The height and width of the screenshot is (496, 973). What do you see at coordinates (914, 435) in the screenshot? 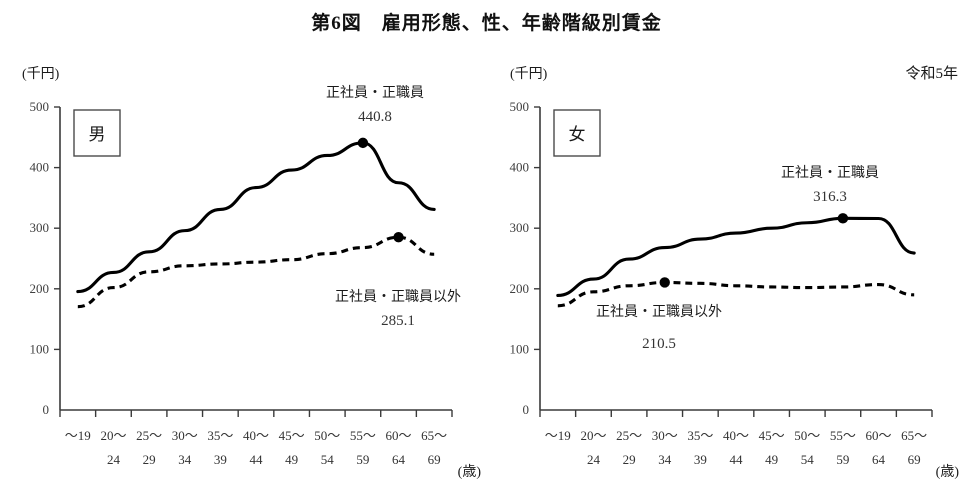
I see `x-tick-label-top-female: 65～` at bounding box center [914, 435].